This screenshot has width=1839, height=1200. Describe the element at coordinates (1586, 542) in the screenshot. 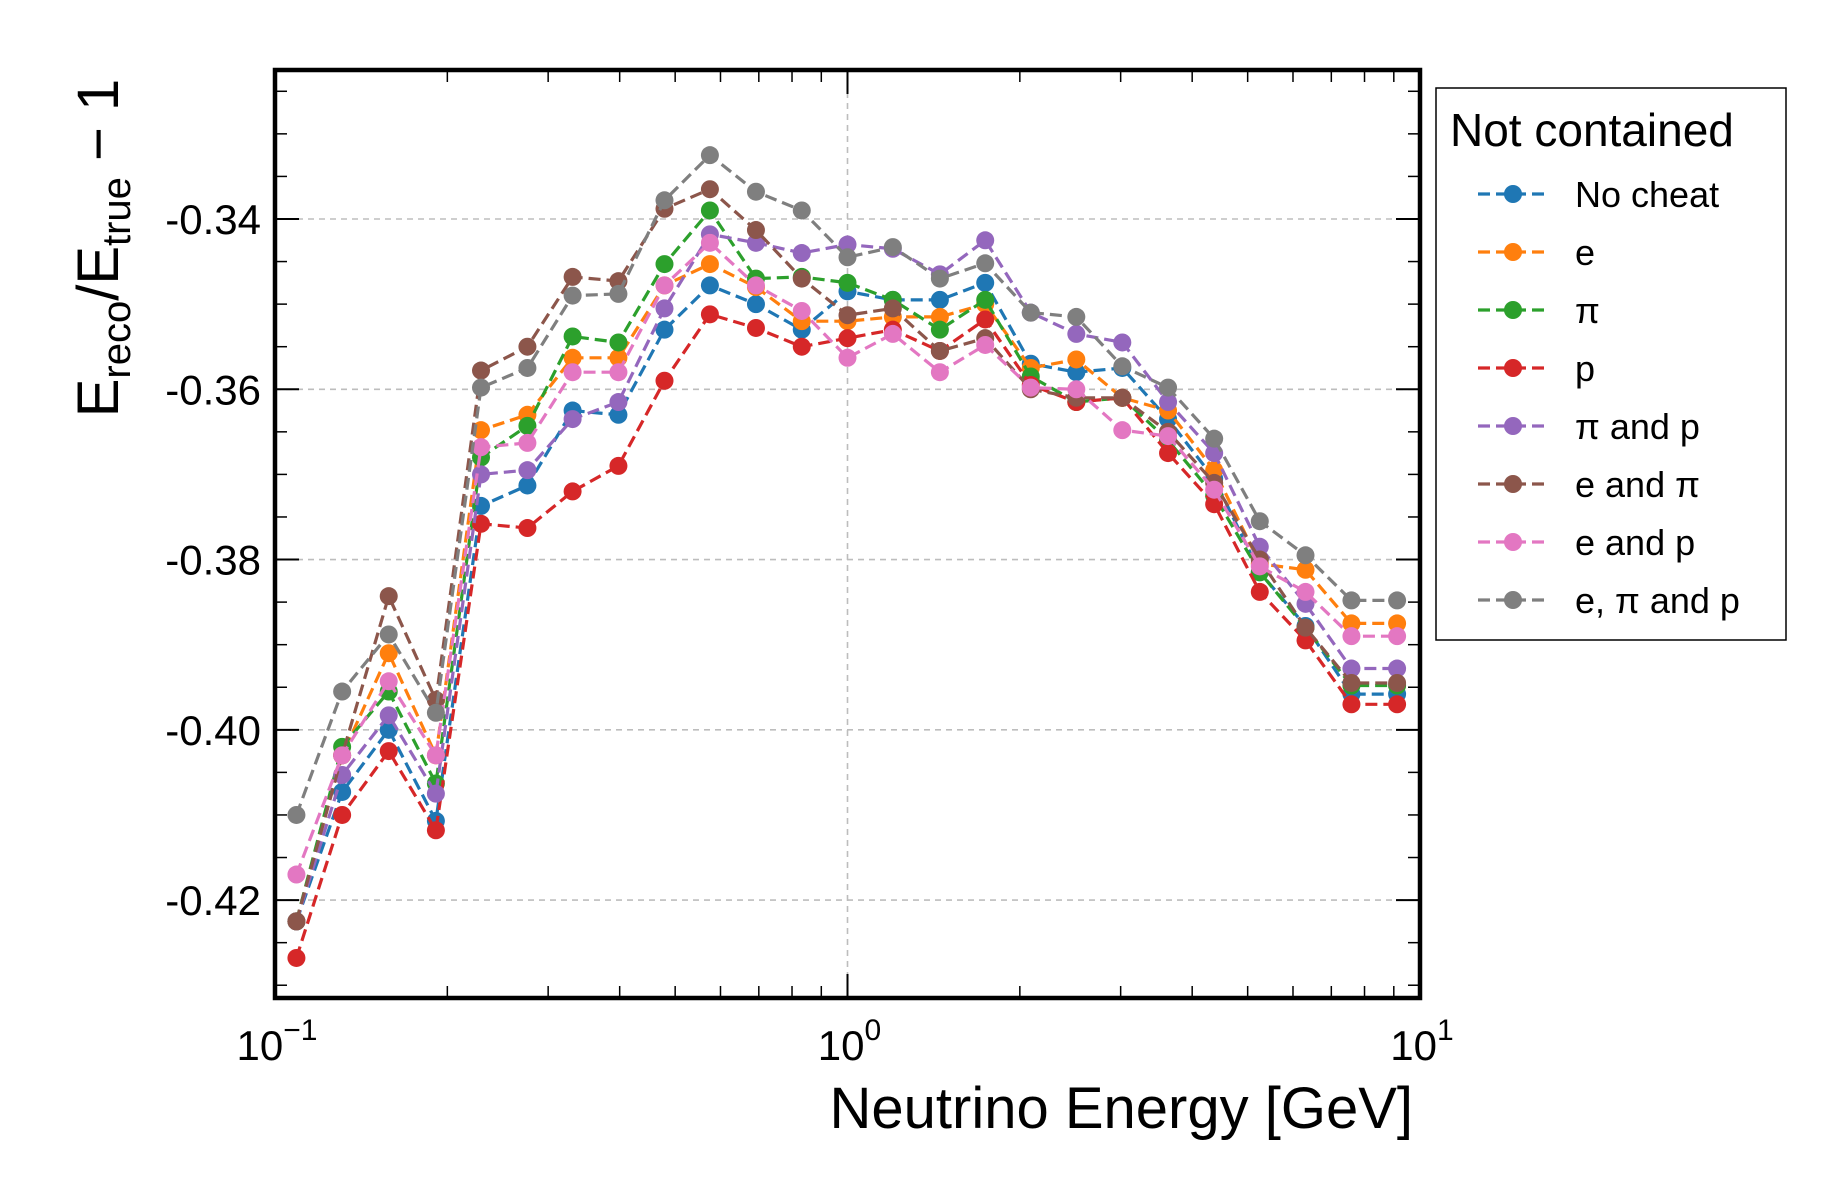

I see `legend-entry: e and p` at that location.